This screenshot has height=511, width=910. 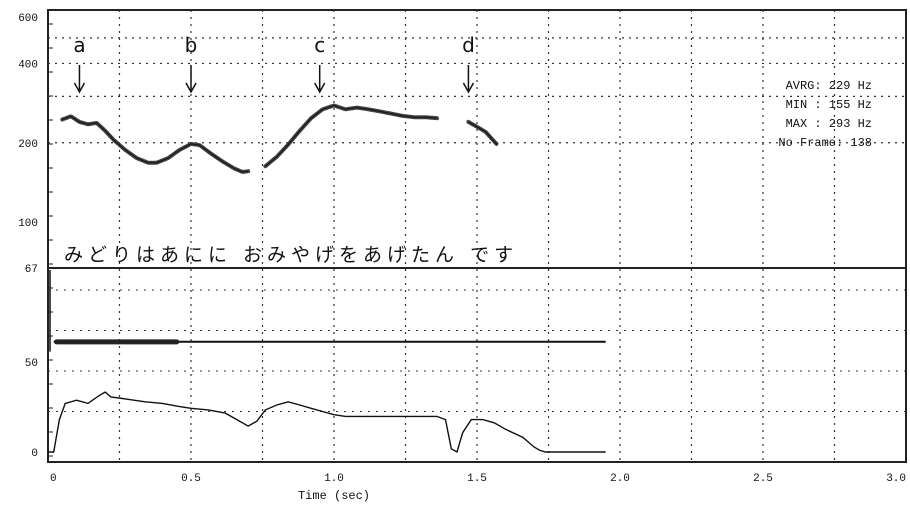 What do you see at coordinates (31, 364) in the screenshot?
I see `y-tick-label: 50` at bounding box center [31, 364].